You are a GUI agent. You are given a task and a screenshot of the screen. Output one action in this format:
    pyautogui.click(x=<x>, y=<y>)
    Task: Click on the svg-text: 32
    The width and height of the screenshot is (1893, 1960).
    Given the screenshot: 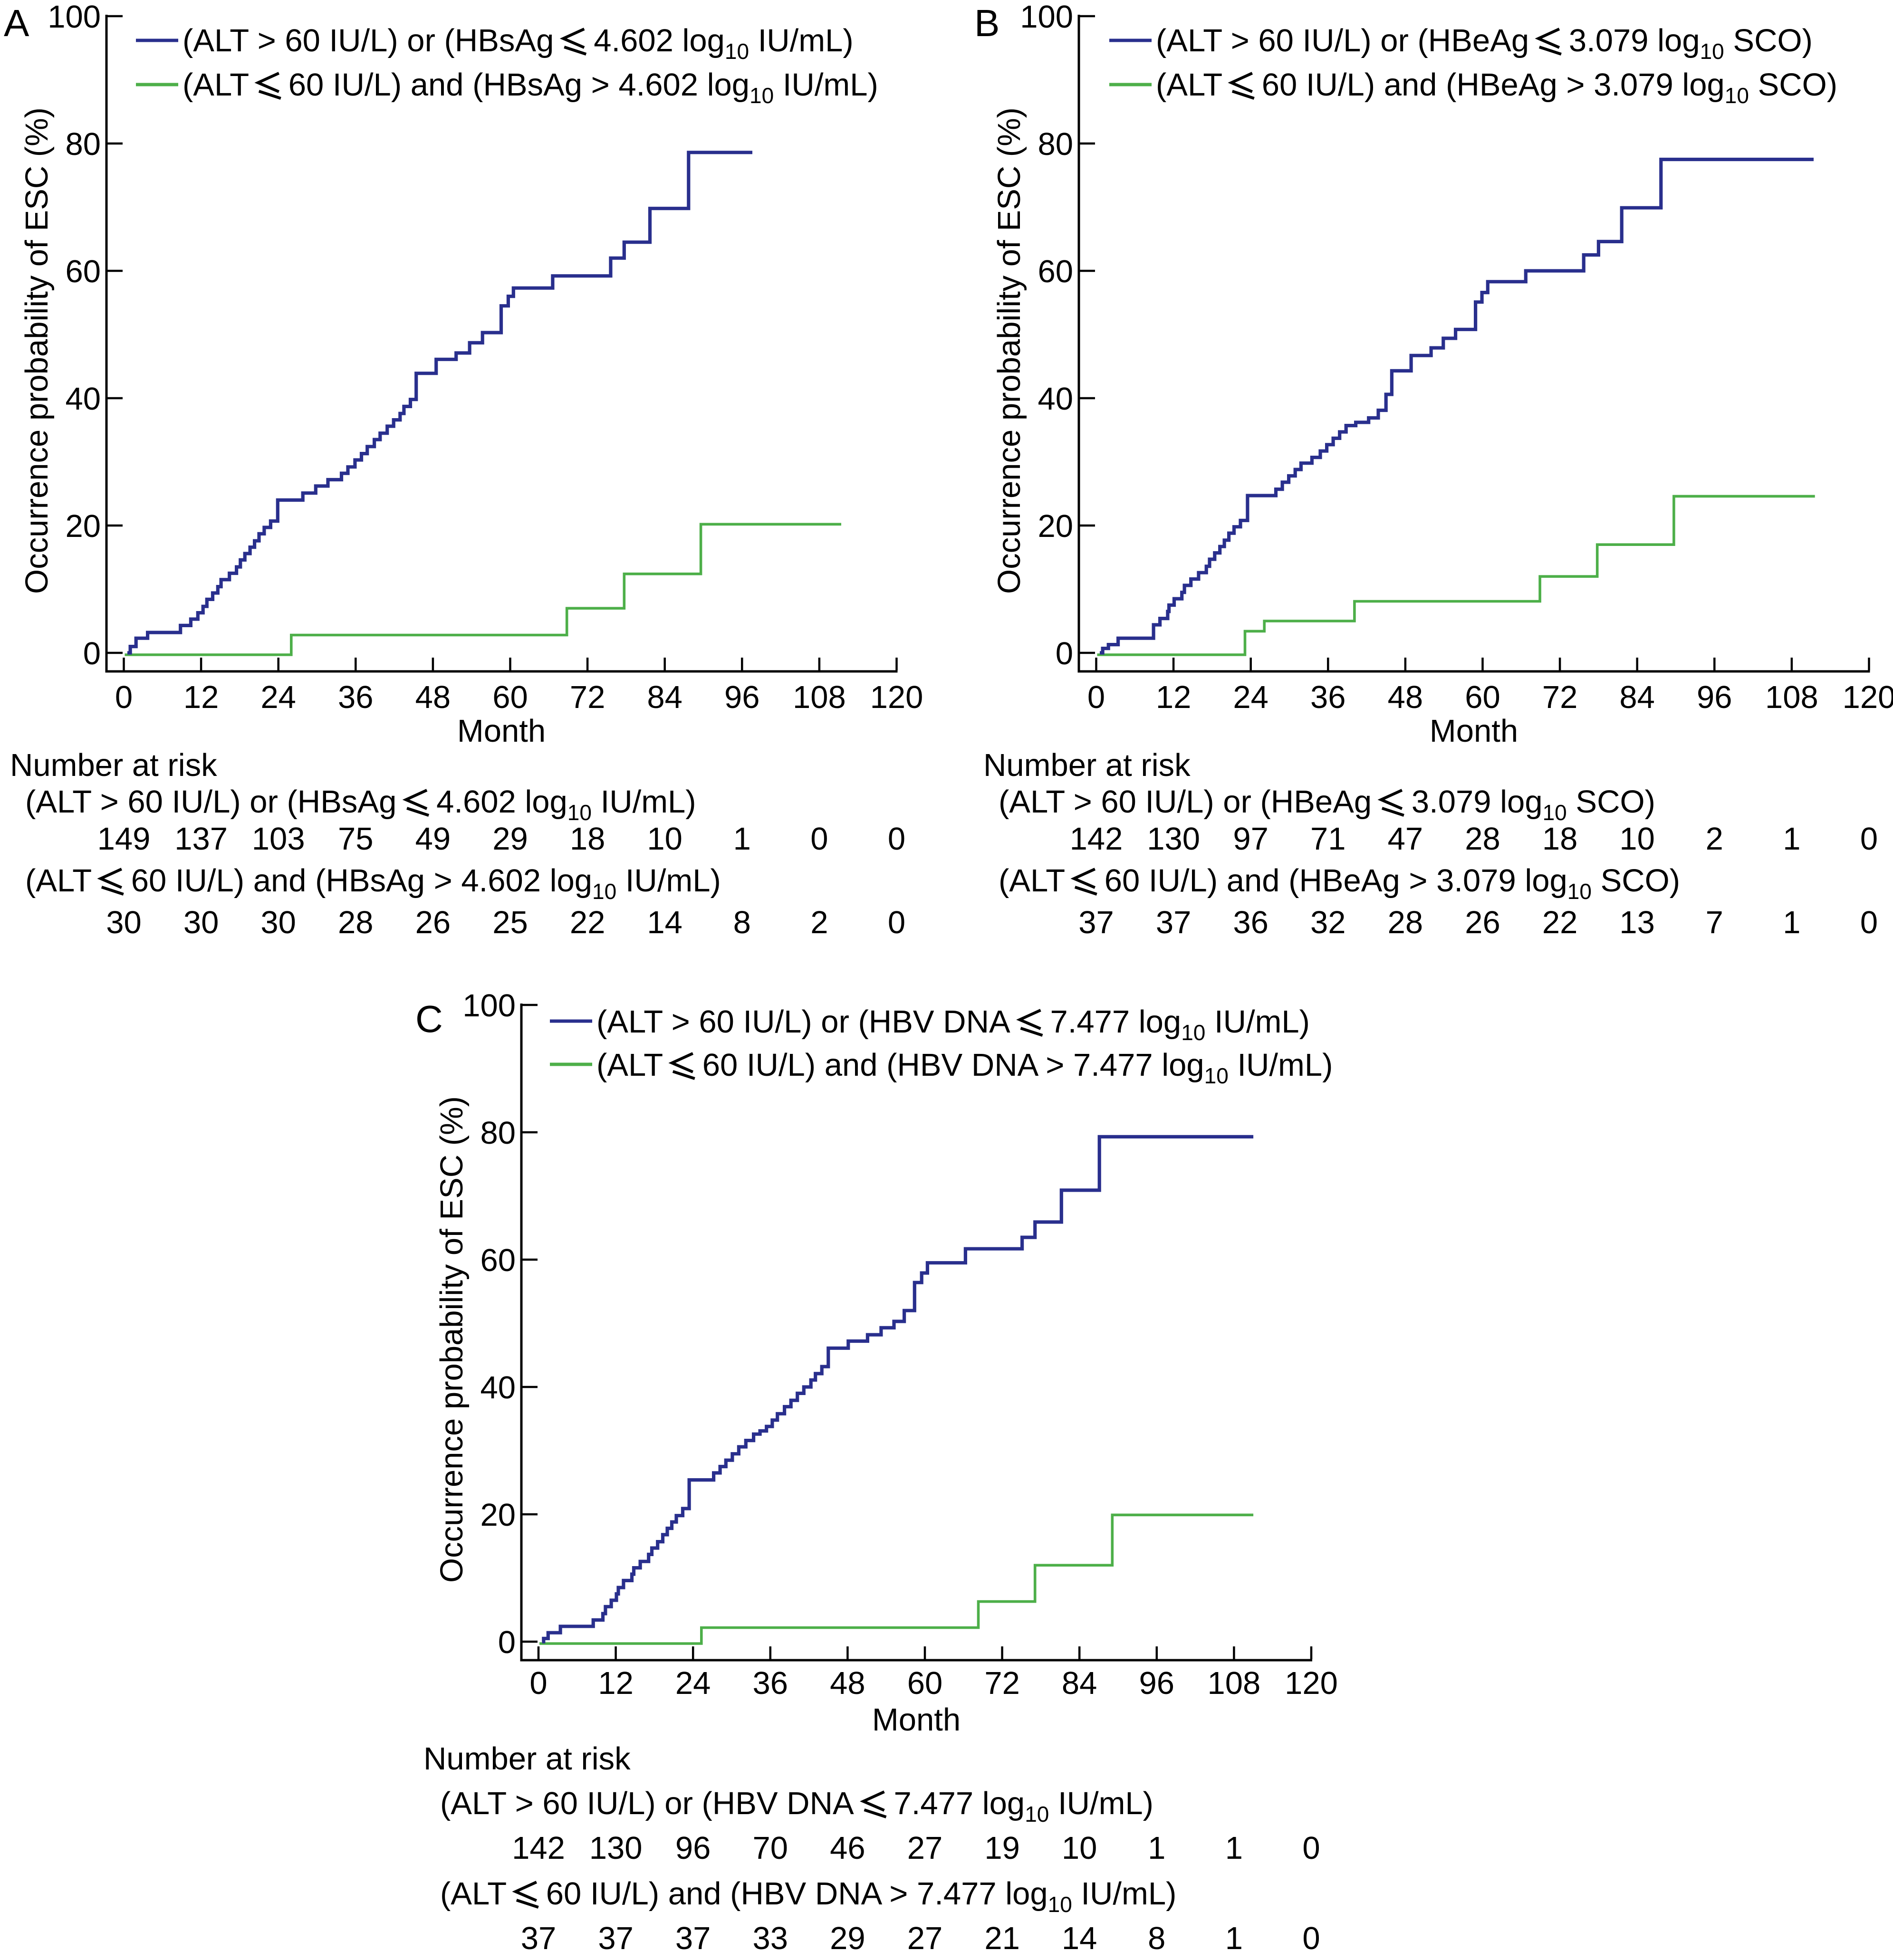 What is the action you would take?
    pyautogui.click(x=1328, y=922)
    